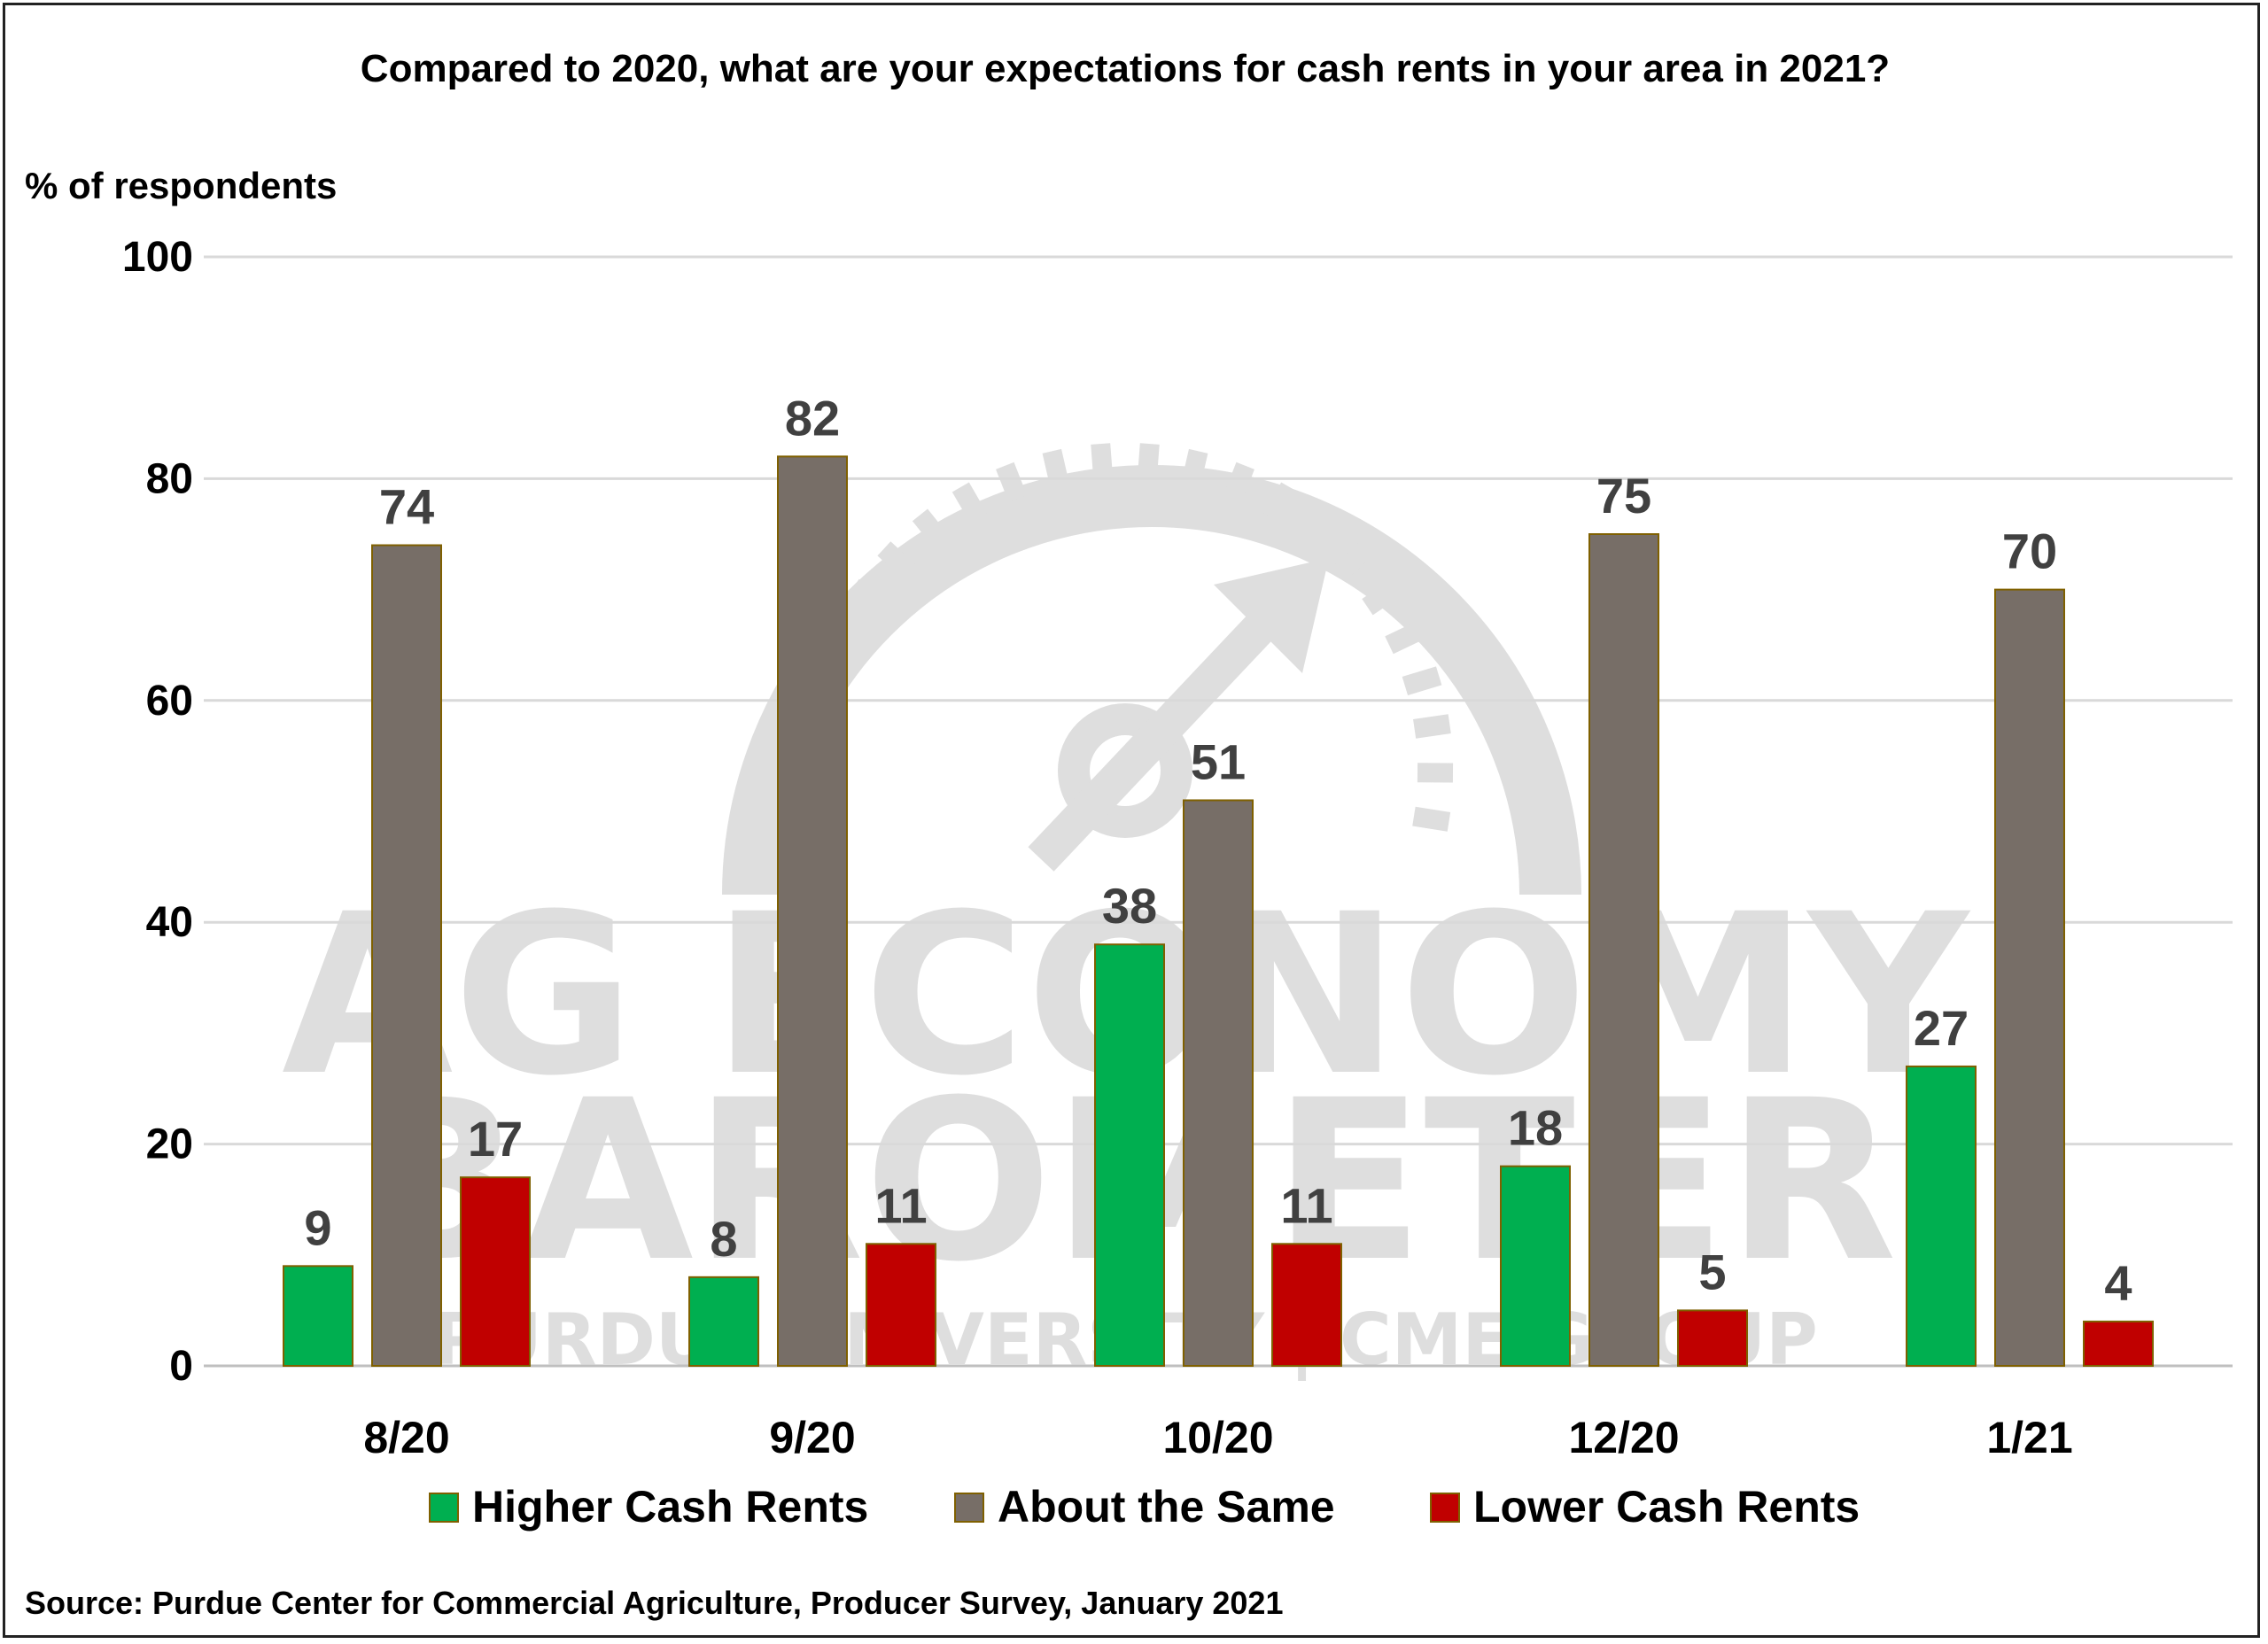 The image size is (2268, 1644). I want to click on data-label: 4, so click(2118, 1283).